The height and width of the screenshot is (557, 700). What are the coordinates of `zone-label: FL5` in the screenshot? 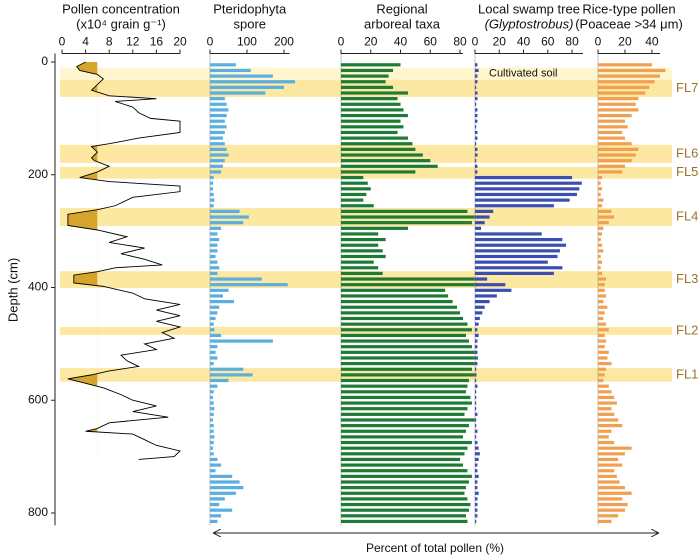 It's located at (687, 171).